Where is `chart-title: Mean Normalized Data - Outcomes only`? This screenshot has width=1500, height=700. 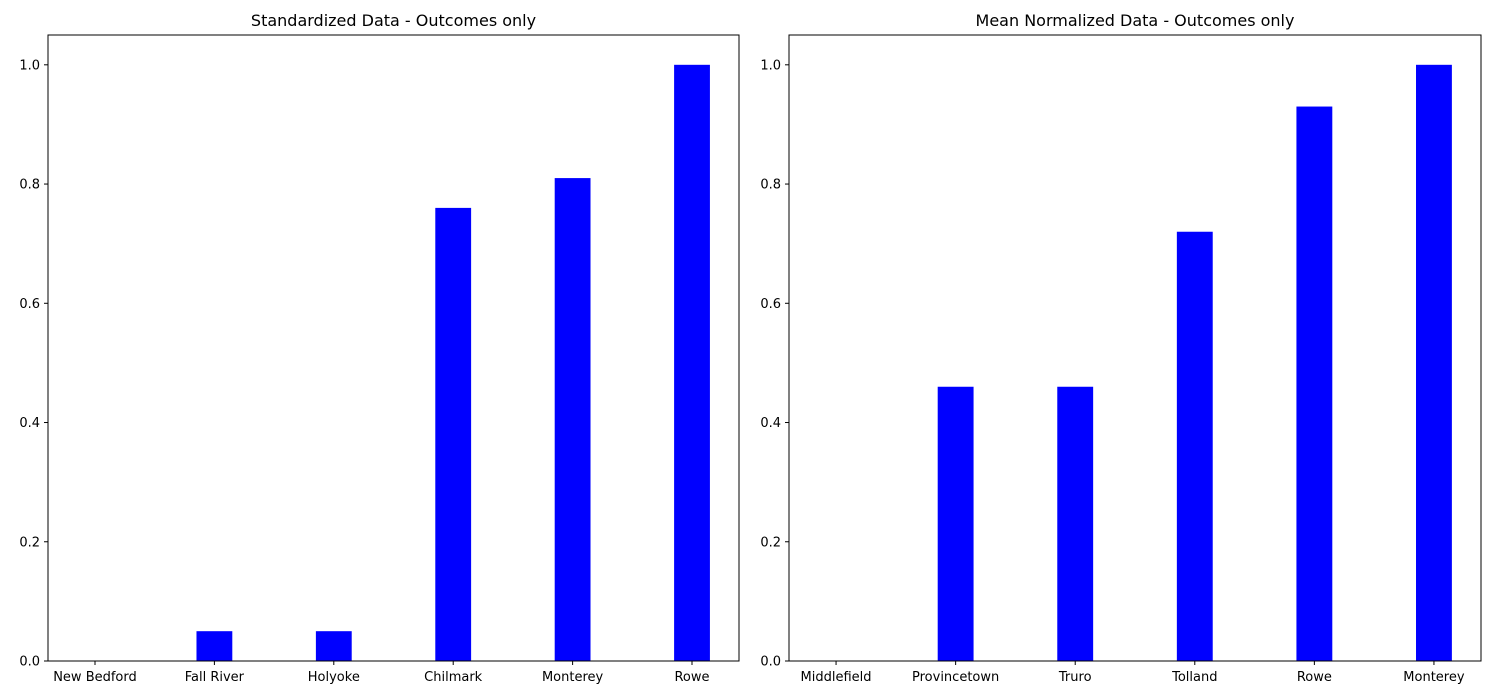
chart-title: Mean Normalized Data - Outcomes only is located at coordinates (1135, 20).